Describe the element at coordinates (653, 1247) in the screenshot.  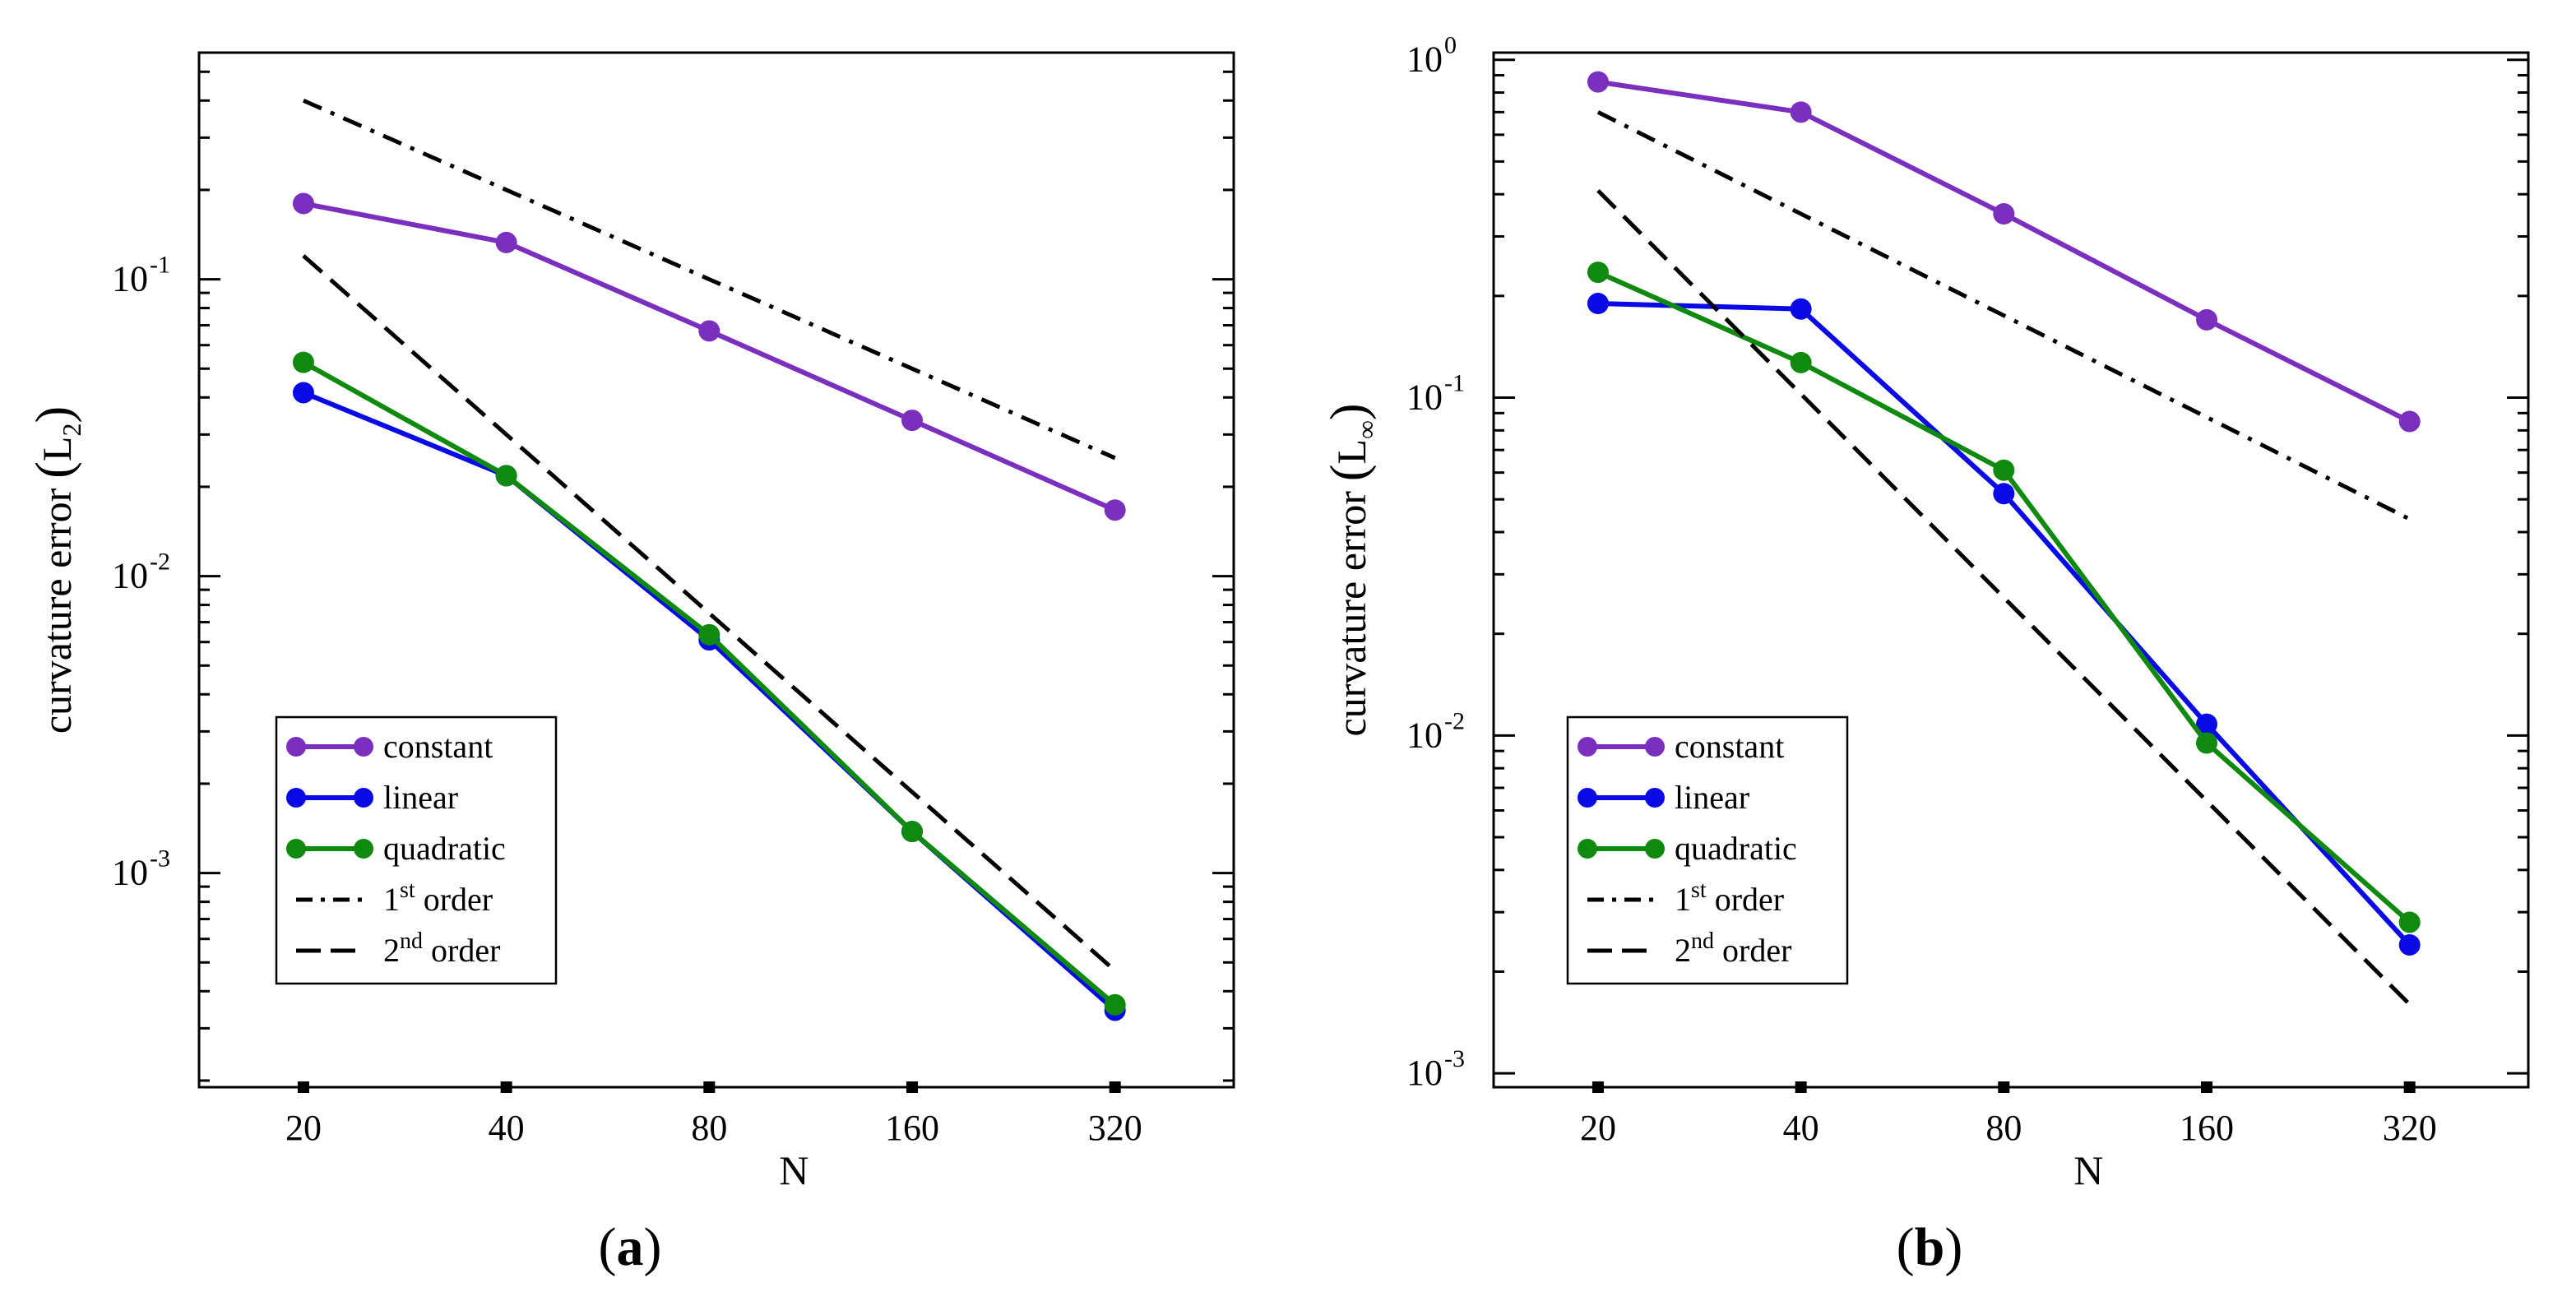
I see `panel-label-close: )` at that location.